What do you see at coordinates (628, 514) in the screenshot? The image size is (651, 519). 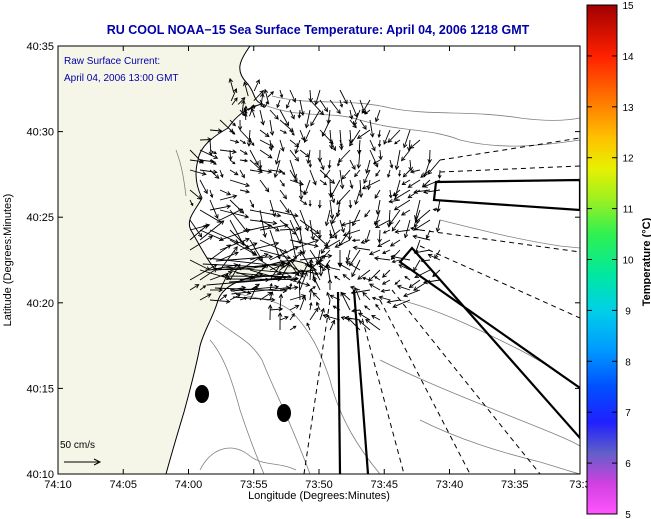 I see `colorbar-tick-label: 5` at bounding box center [628, 514].